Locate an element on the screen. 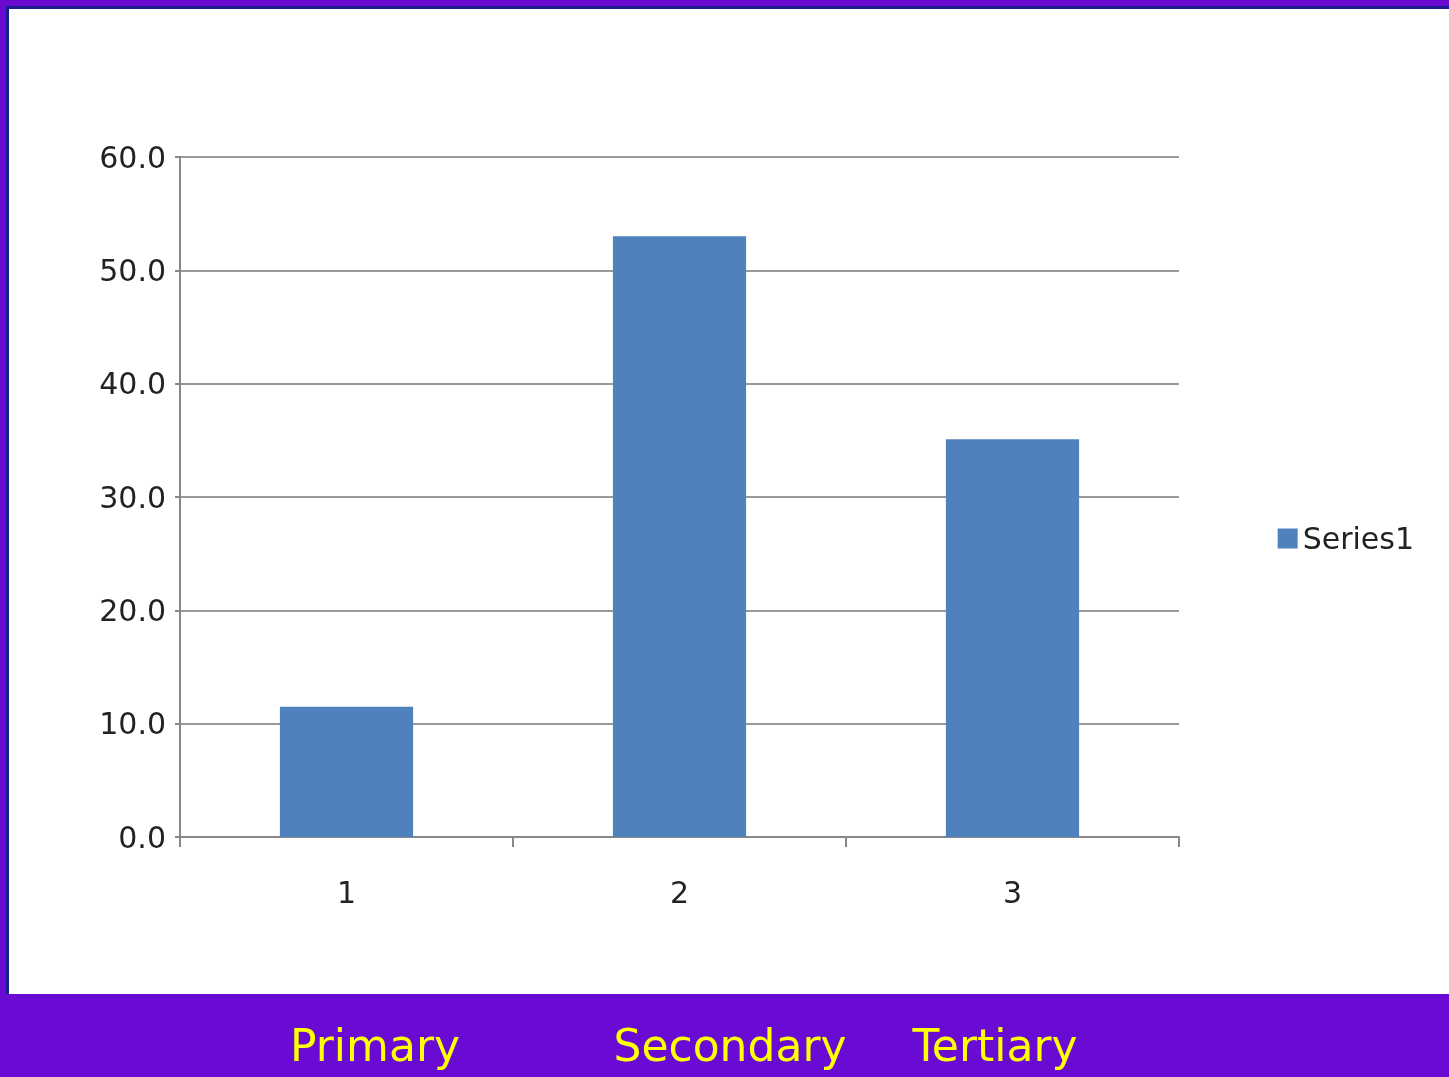 Image resolution: width=1449 pixels, height=1077 pixels. y-tick-label: 30.0 is located at coordinates (132, 497).